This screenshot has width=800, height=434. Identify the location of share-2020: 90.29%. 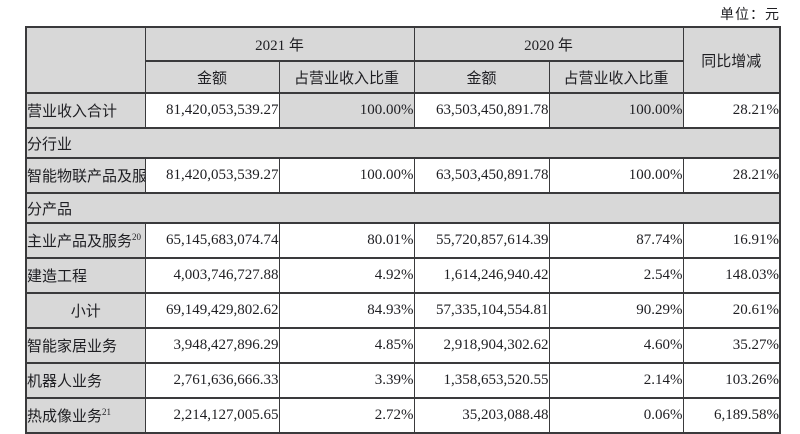
(616, 310).